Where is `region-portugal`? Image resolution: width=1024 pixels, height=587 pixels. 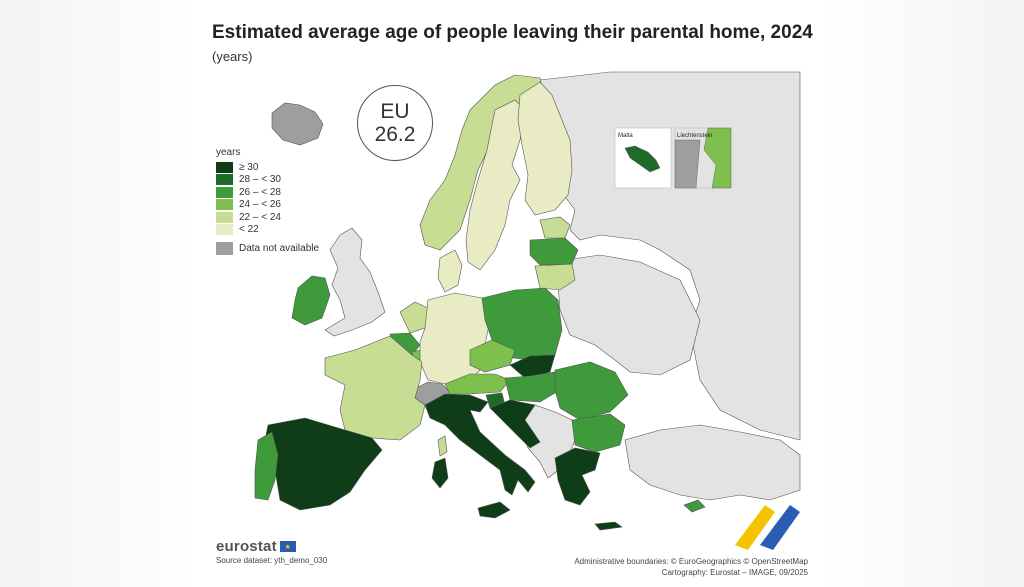
region-portugal is located at coordinates (266, 466).